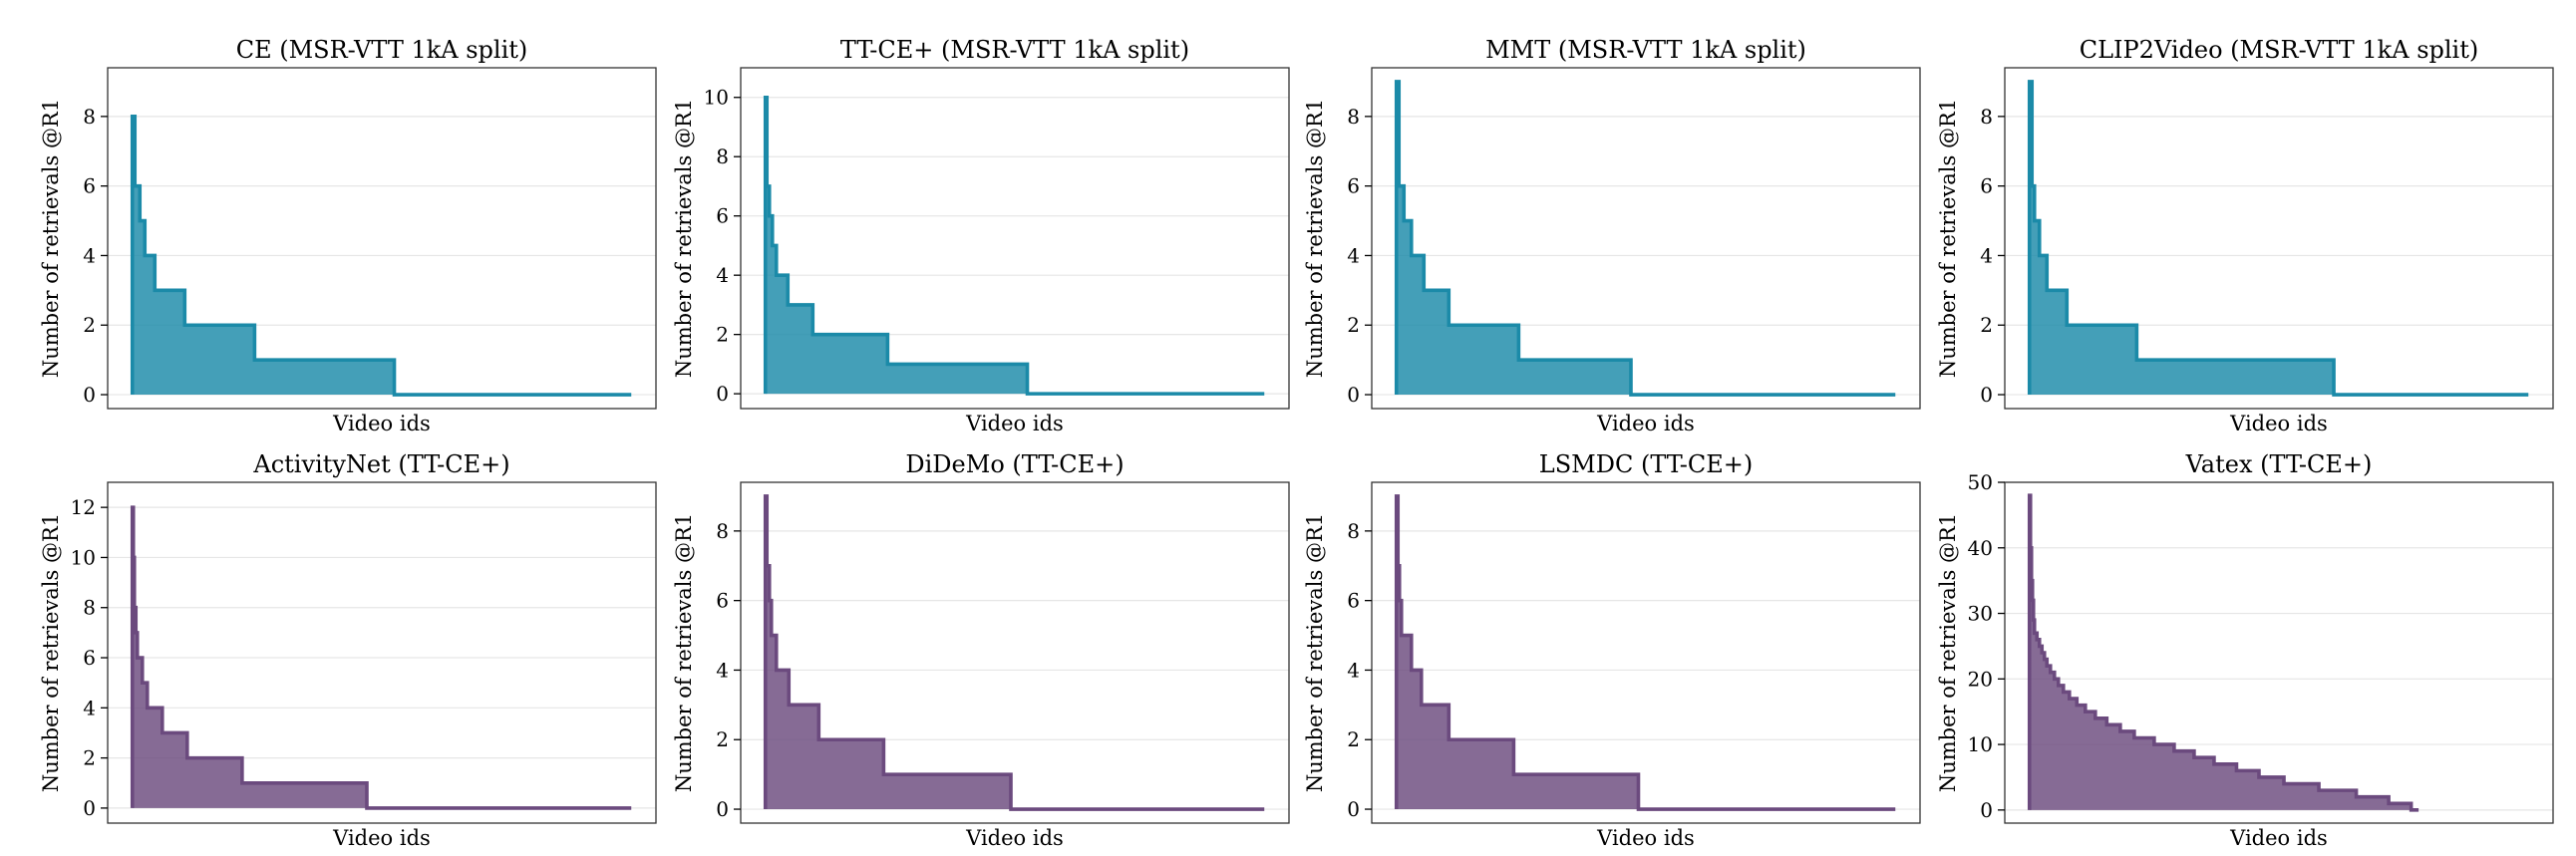  Describe the element at coordinates (1645, 50) in the screenshot. I see `chart-title: MMT (MSR-VTT 1kA split)` at that location.